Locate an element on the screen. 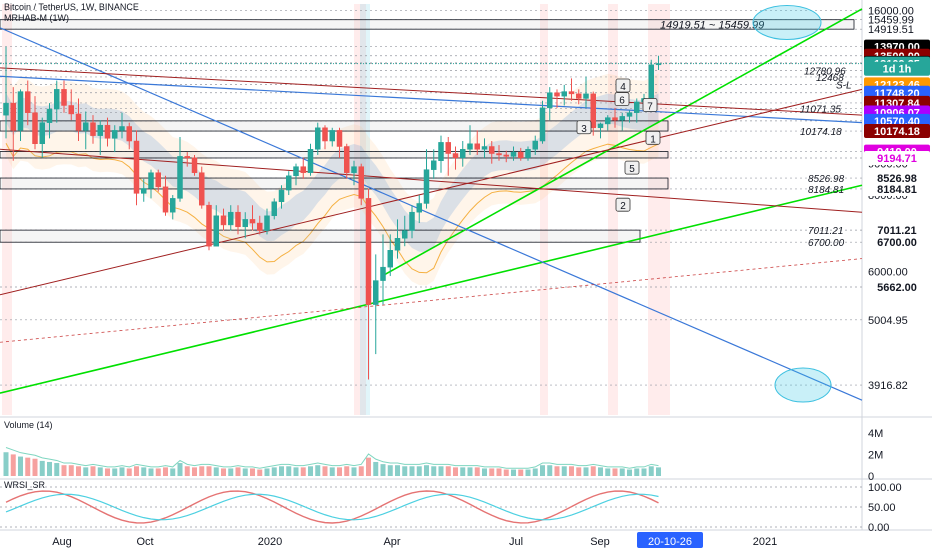 Image resolution: width=932 pixels, height=550 pixels. time-tick: Sep is located at coordinates (600, 542).